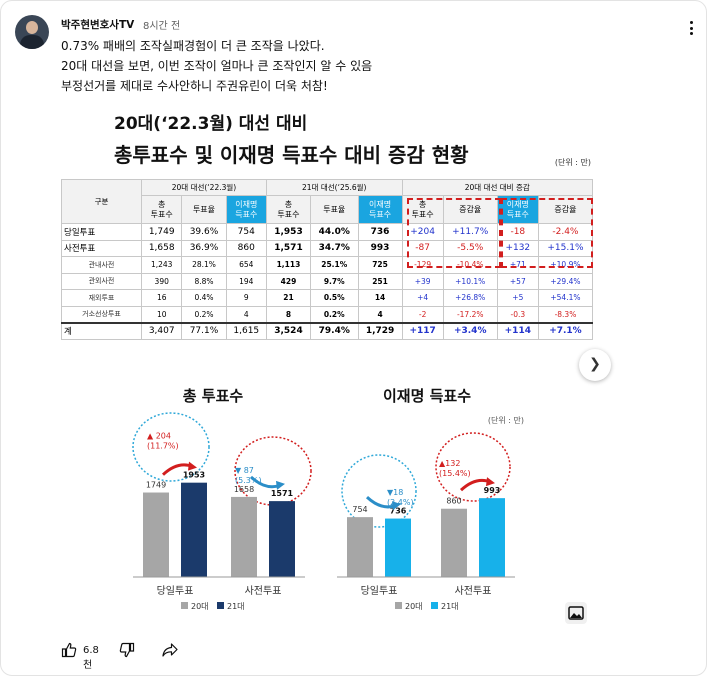 This screenshot has width=707, height=676. What do you see at coordinates (470, 314) in the screenshot?
I see `table-cell: -17.2%` at bounding box center [470, 314].